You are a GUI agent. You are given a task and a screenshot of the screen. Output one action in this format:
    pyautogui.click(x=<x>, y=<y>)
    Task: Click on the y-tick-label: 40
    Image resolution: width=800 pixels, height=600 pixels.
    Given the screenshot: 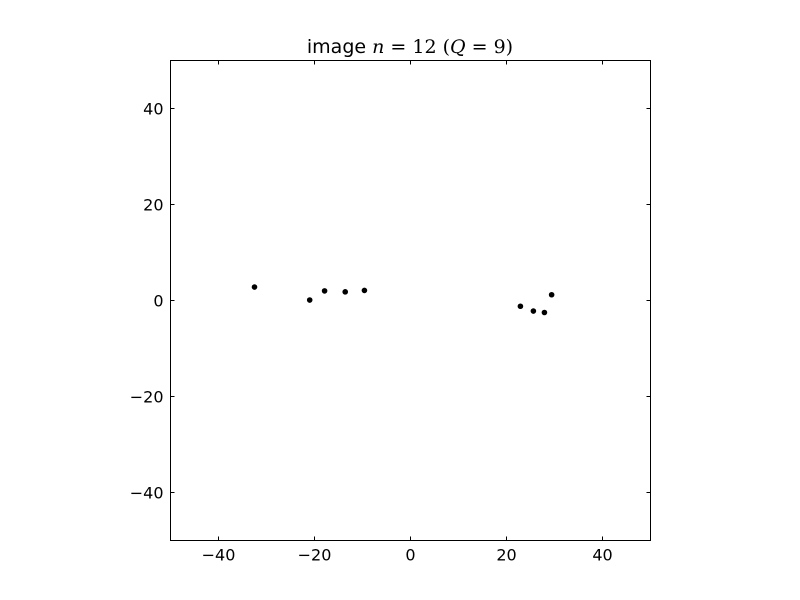 What is the action you would take?
    pyautogui.click(x=153, y=109)
    